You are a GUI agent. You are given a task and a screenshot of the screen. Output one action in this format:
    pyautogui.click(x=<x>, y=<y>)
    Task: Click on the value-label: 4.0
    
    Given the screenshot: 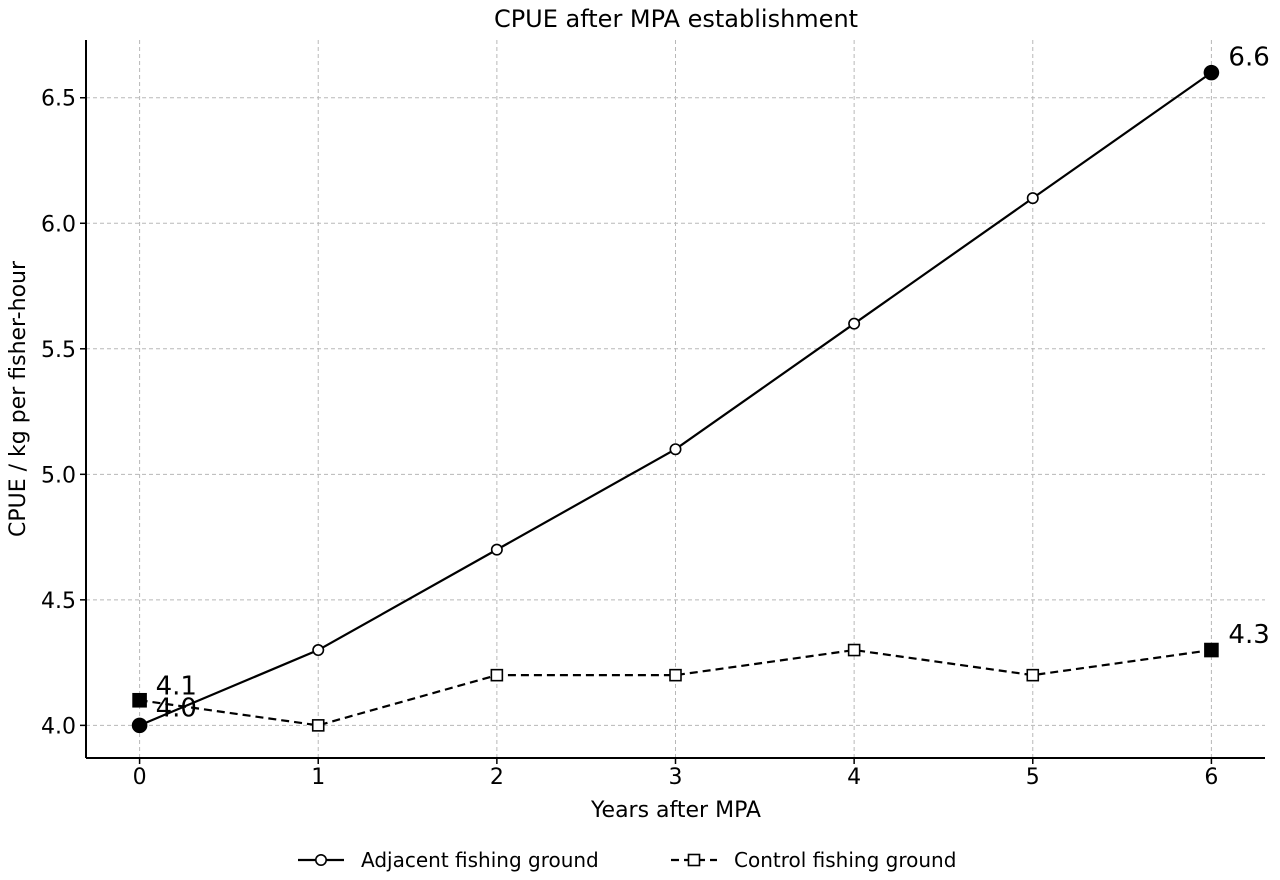 What is the action you would take?
    pyautogui.click(x=176, y=708)
    